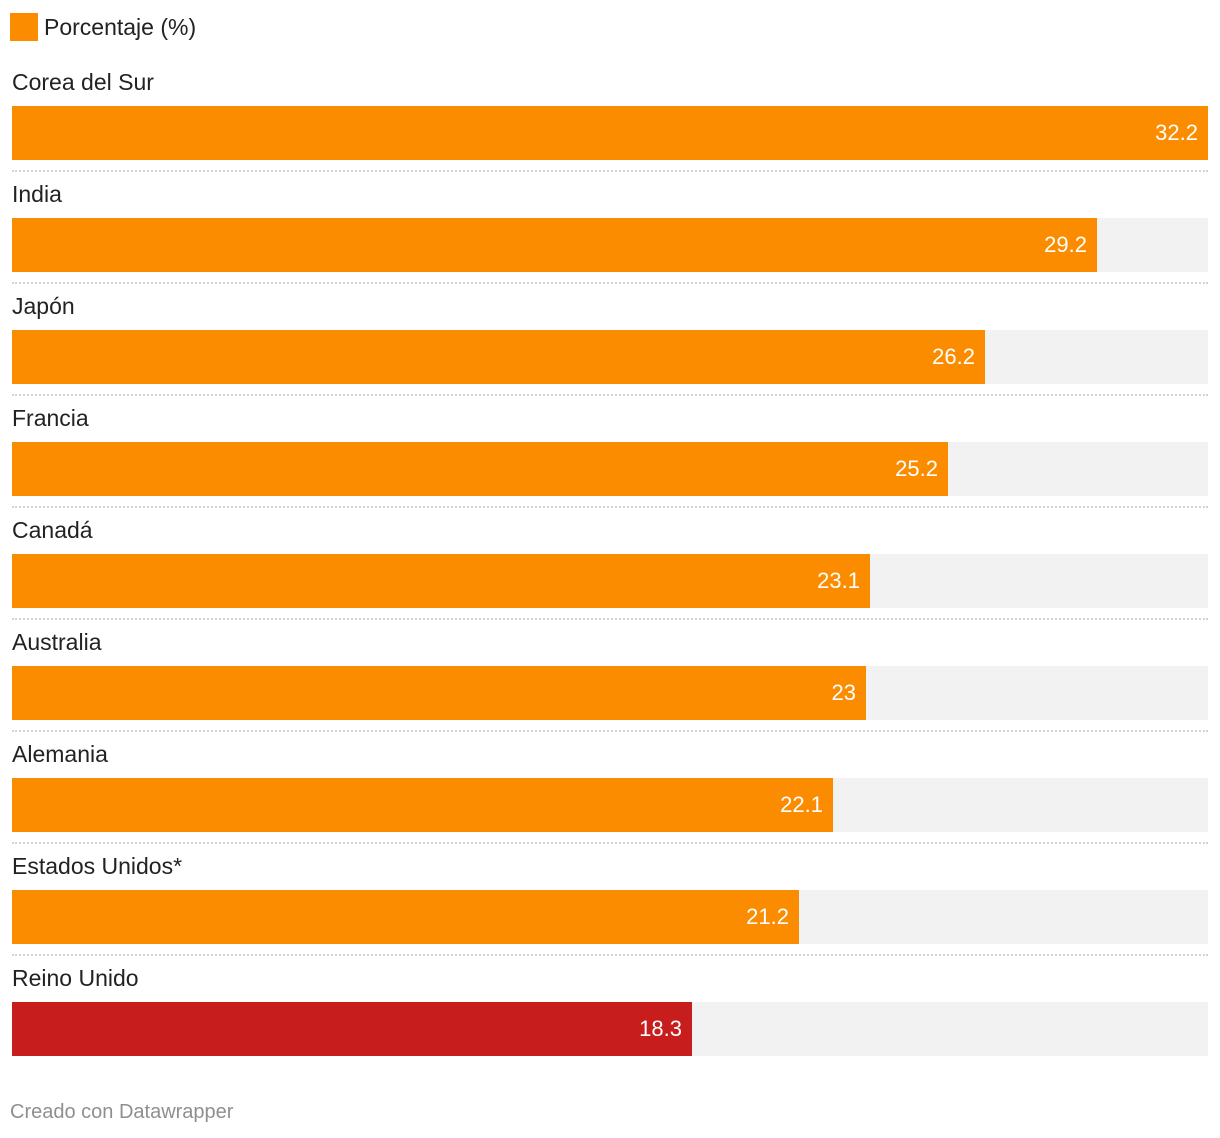 The image size is (1220, 1138). I want to click on bar-track: 26.2, so click(610, 357).